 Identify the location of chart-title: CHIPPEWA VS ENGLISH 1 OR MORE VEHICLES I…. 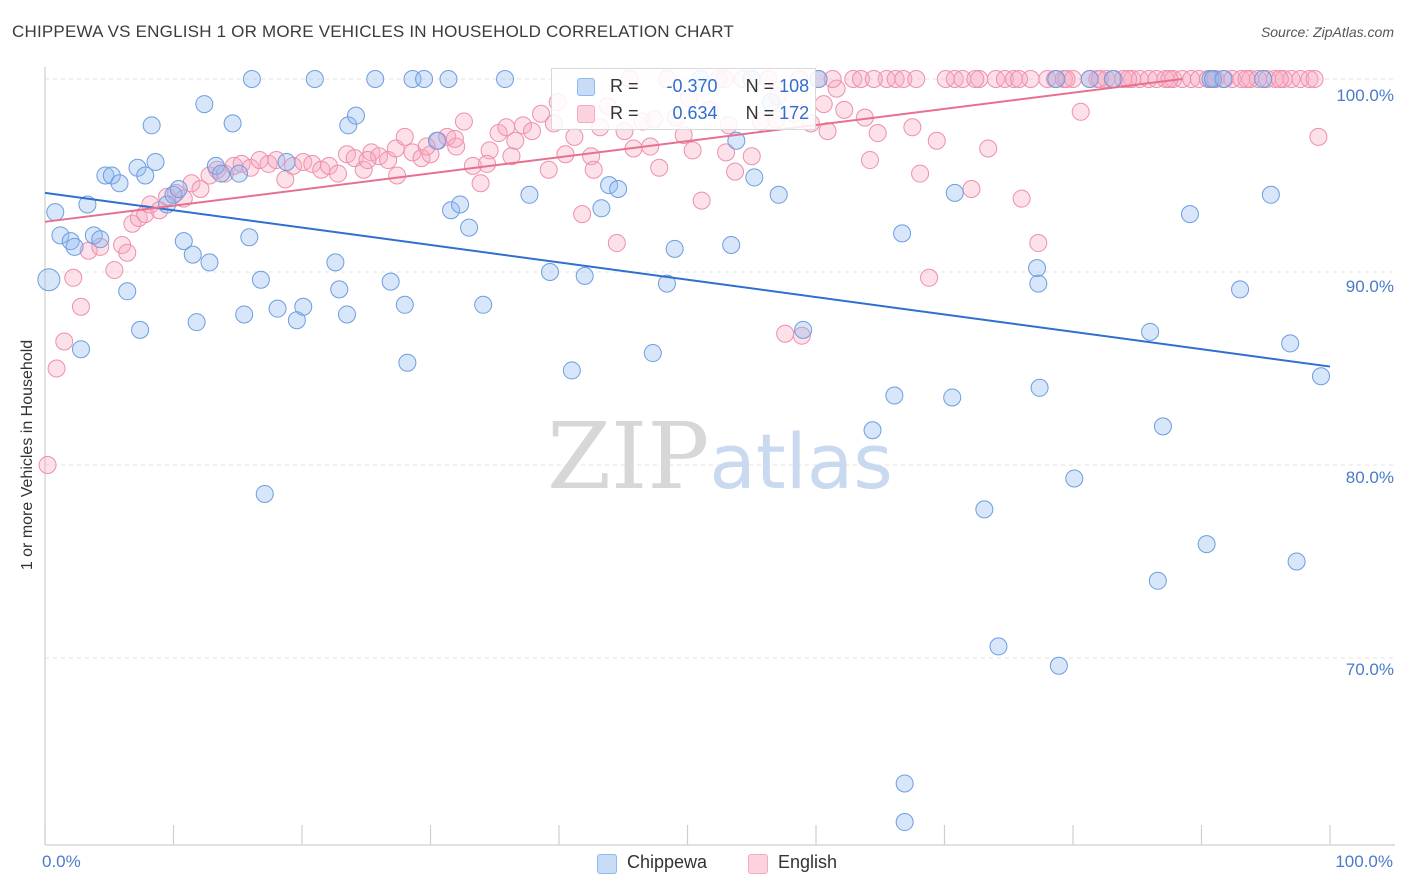
(373, 31).